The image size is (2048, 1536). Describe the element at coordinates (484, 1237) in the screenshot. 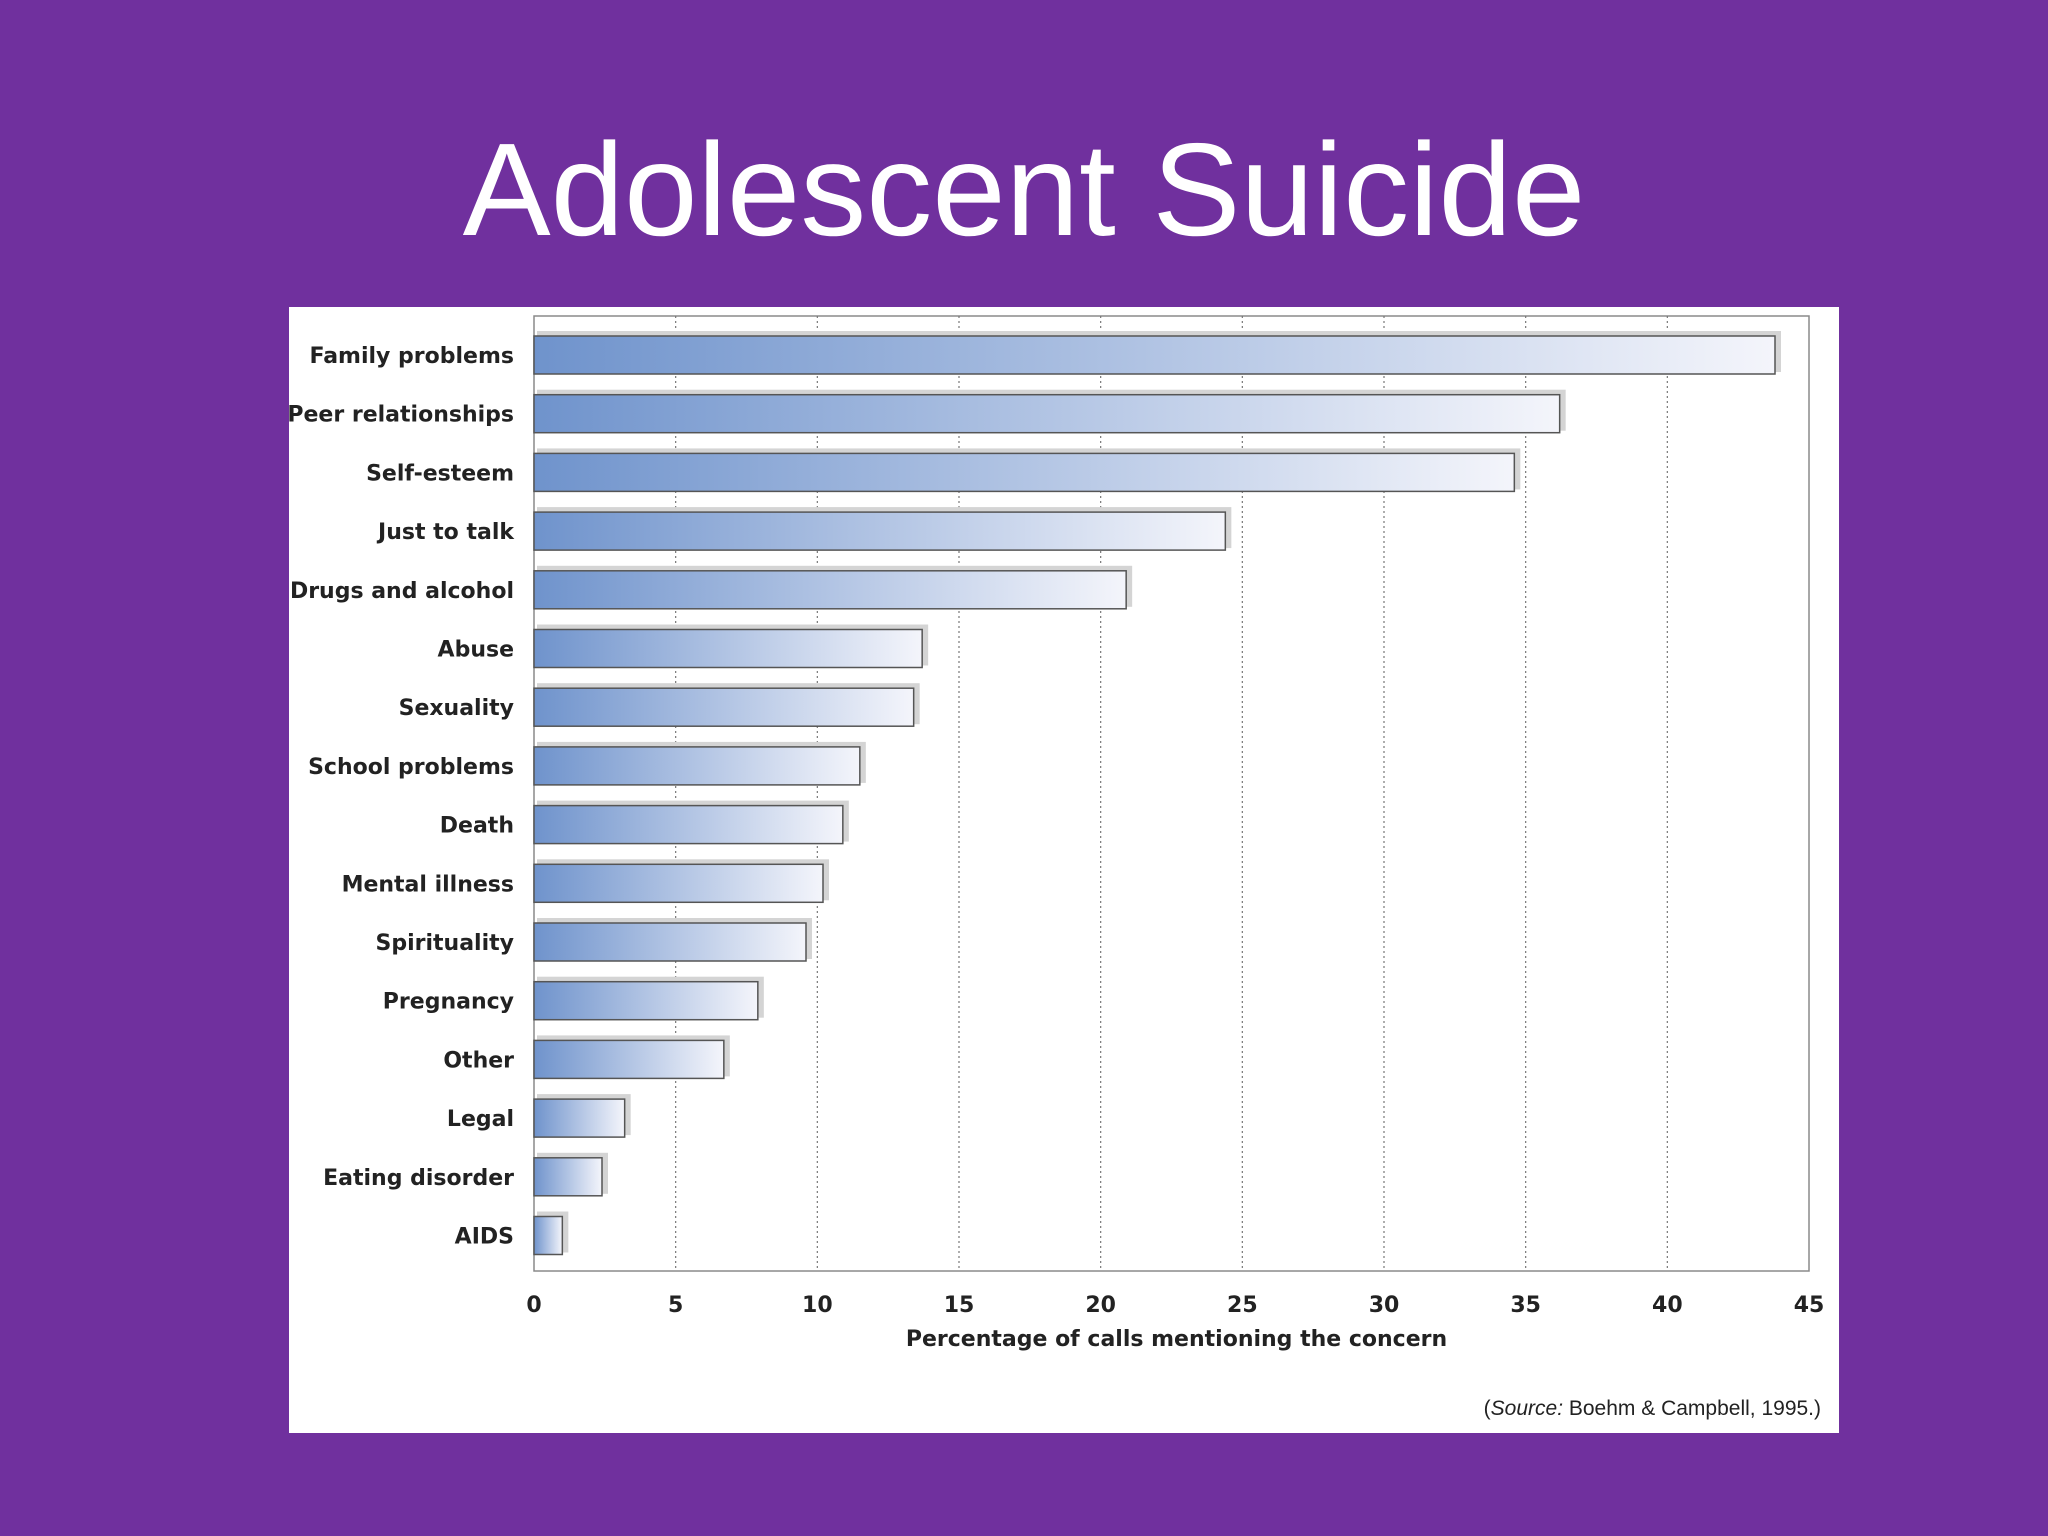

I see `category-label: AIDS` at that location.